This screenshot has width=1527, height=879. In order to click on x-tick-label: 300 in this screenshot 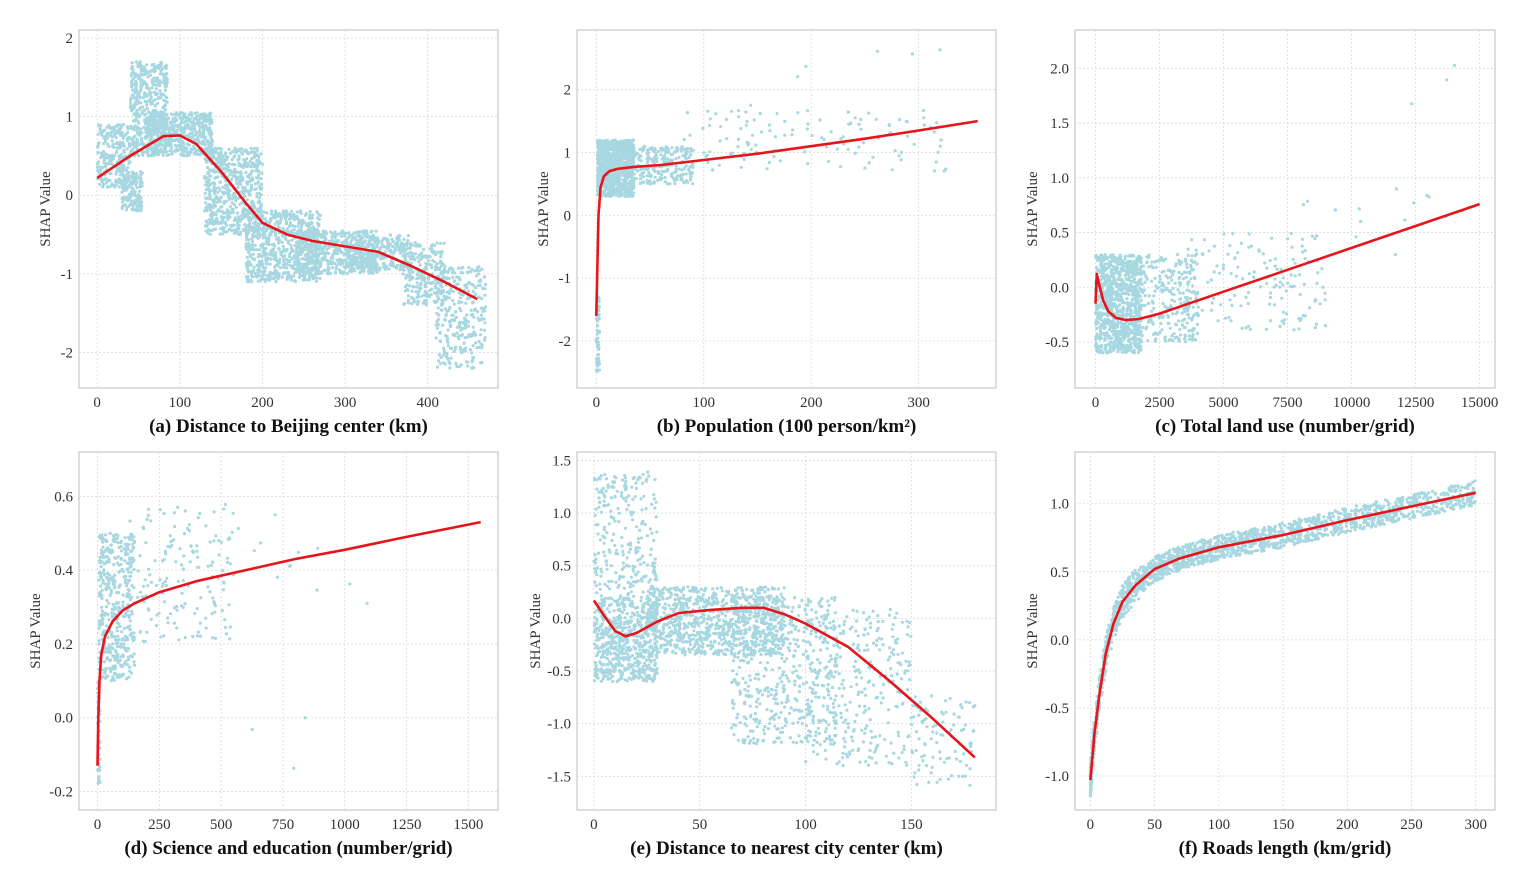, I will do `click(918, 403)`.